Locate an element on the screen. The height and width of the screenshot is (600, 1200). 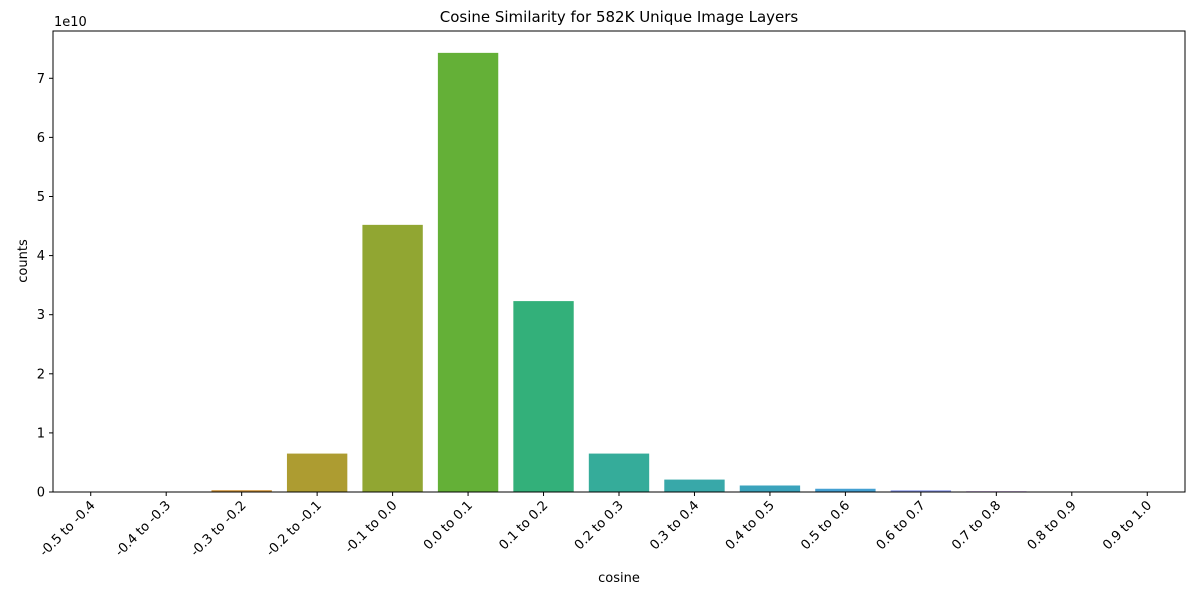
y-tick-label: 1 is located at coordinates (41, 433).